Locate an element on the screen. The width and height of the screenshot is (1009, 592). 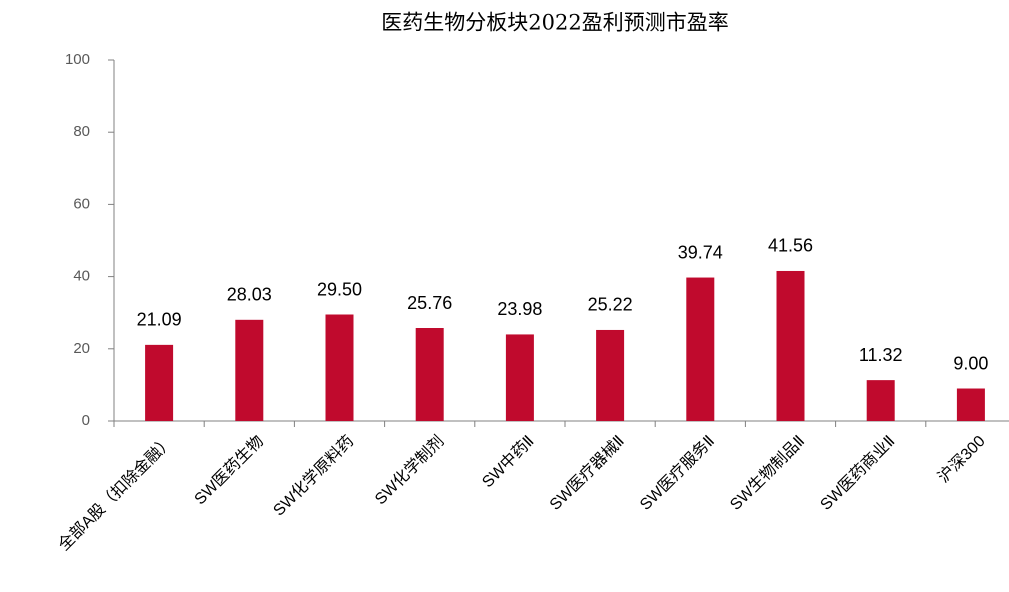
x-tick-label: SW医疗服务Ⅱ is located at coordinates (677, 473).